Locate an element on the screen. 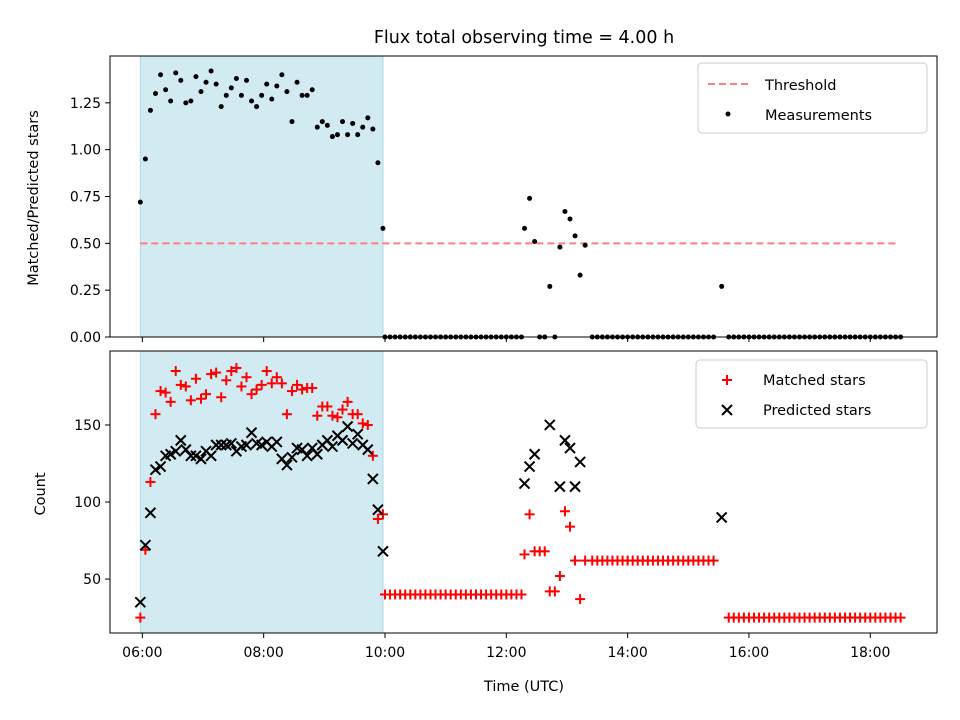  ratio-y-tick-label: 0.50 is located at coordinates (85, 244).